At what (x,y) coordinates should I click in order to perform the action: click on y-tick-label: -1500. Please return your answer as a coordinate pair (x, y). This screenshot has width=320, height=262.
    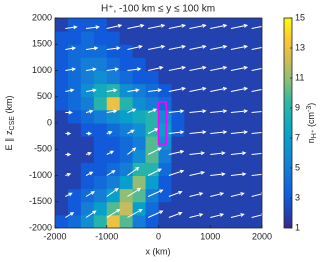
    Looking at the image, I should click on (40, 201).